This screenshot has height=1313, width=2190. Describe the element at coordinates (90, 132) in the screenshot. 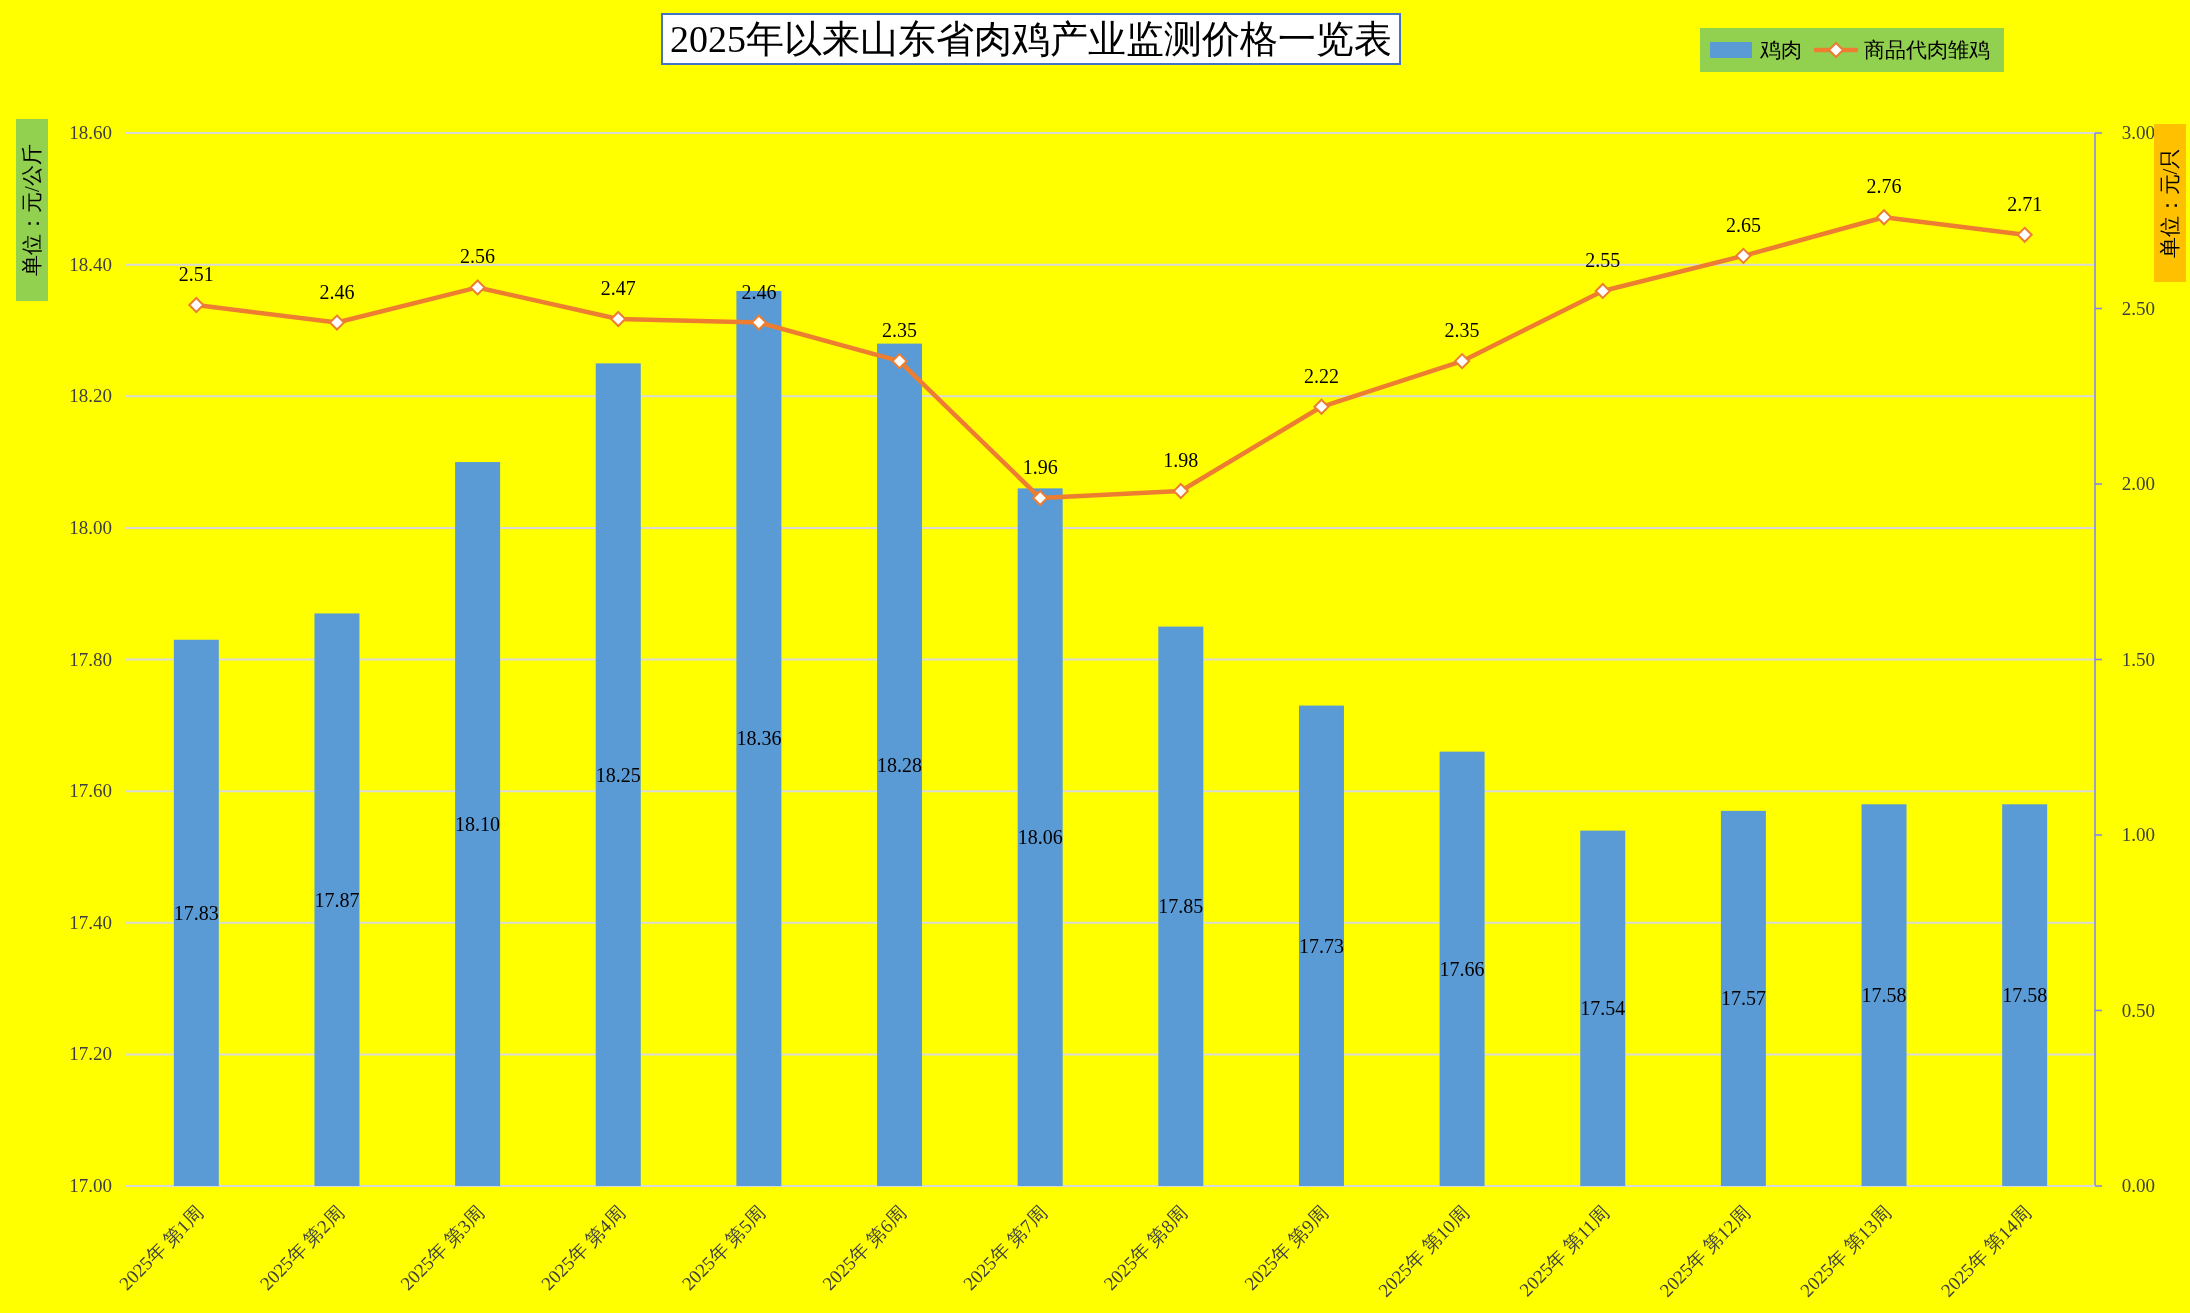

I see `y-tick-label: 18.60` at that location.